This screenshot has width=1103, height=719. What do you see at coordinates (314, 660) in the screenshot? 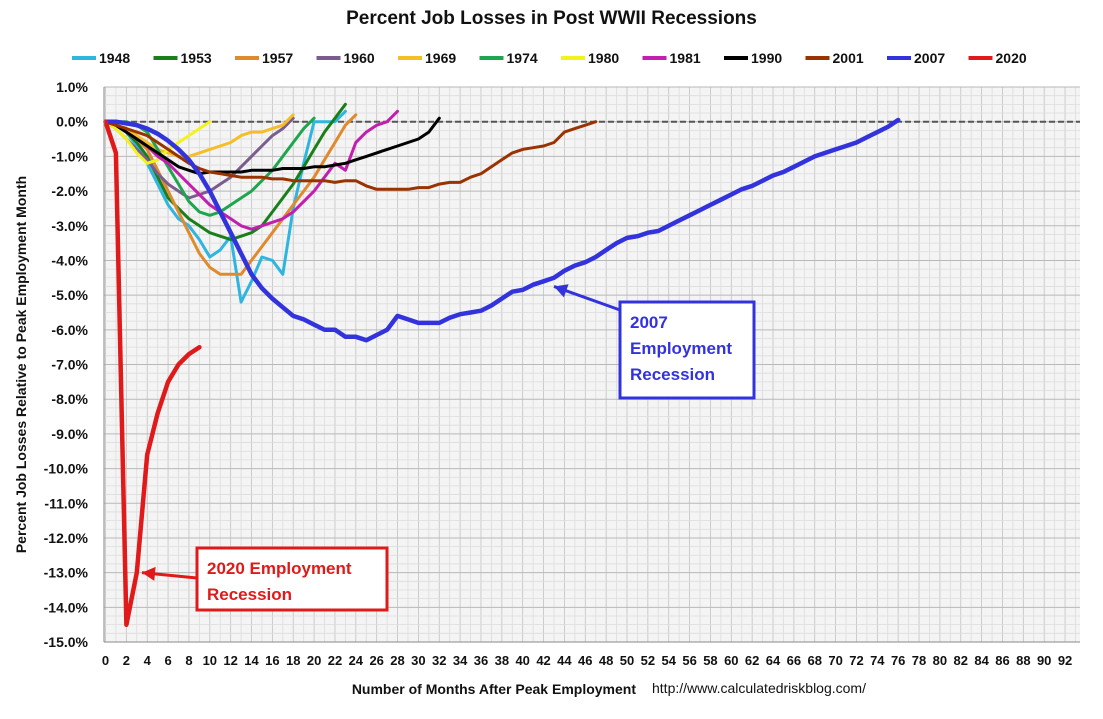
I see `x-tick-label: 20` at bounding box center [314, 660].